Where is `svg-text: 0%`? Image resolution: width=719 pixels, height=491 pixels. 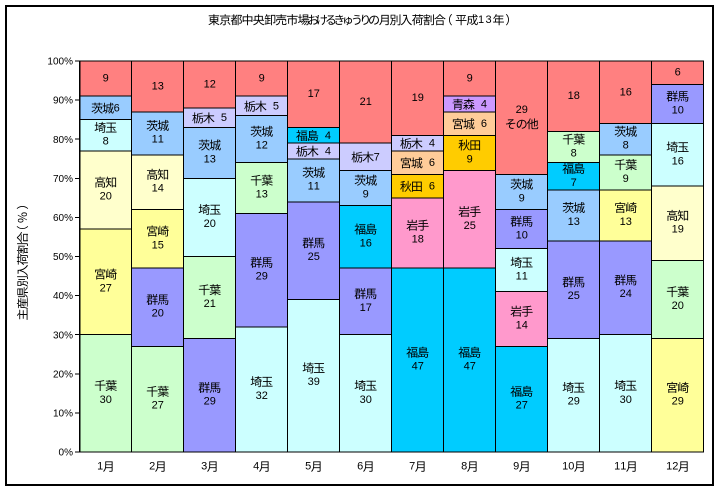
svg-text: 0% is located at coordinates (66, 453).